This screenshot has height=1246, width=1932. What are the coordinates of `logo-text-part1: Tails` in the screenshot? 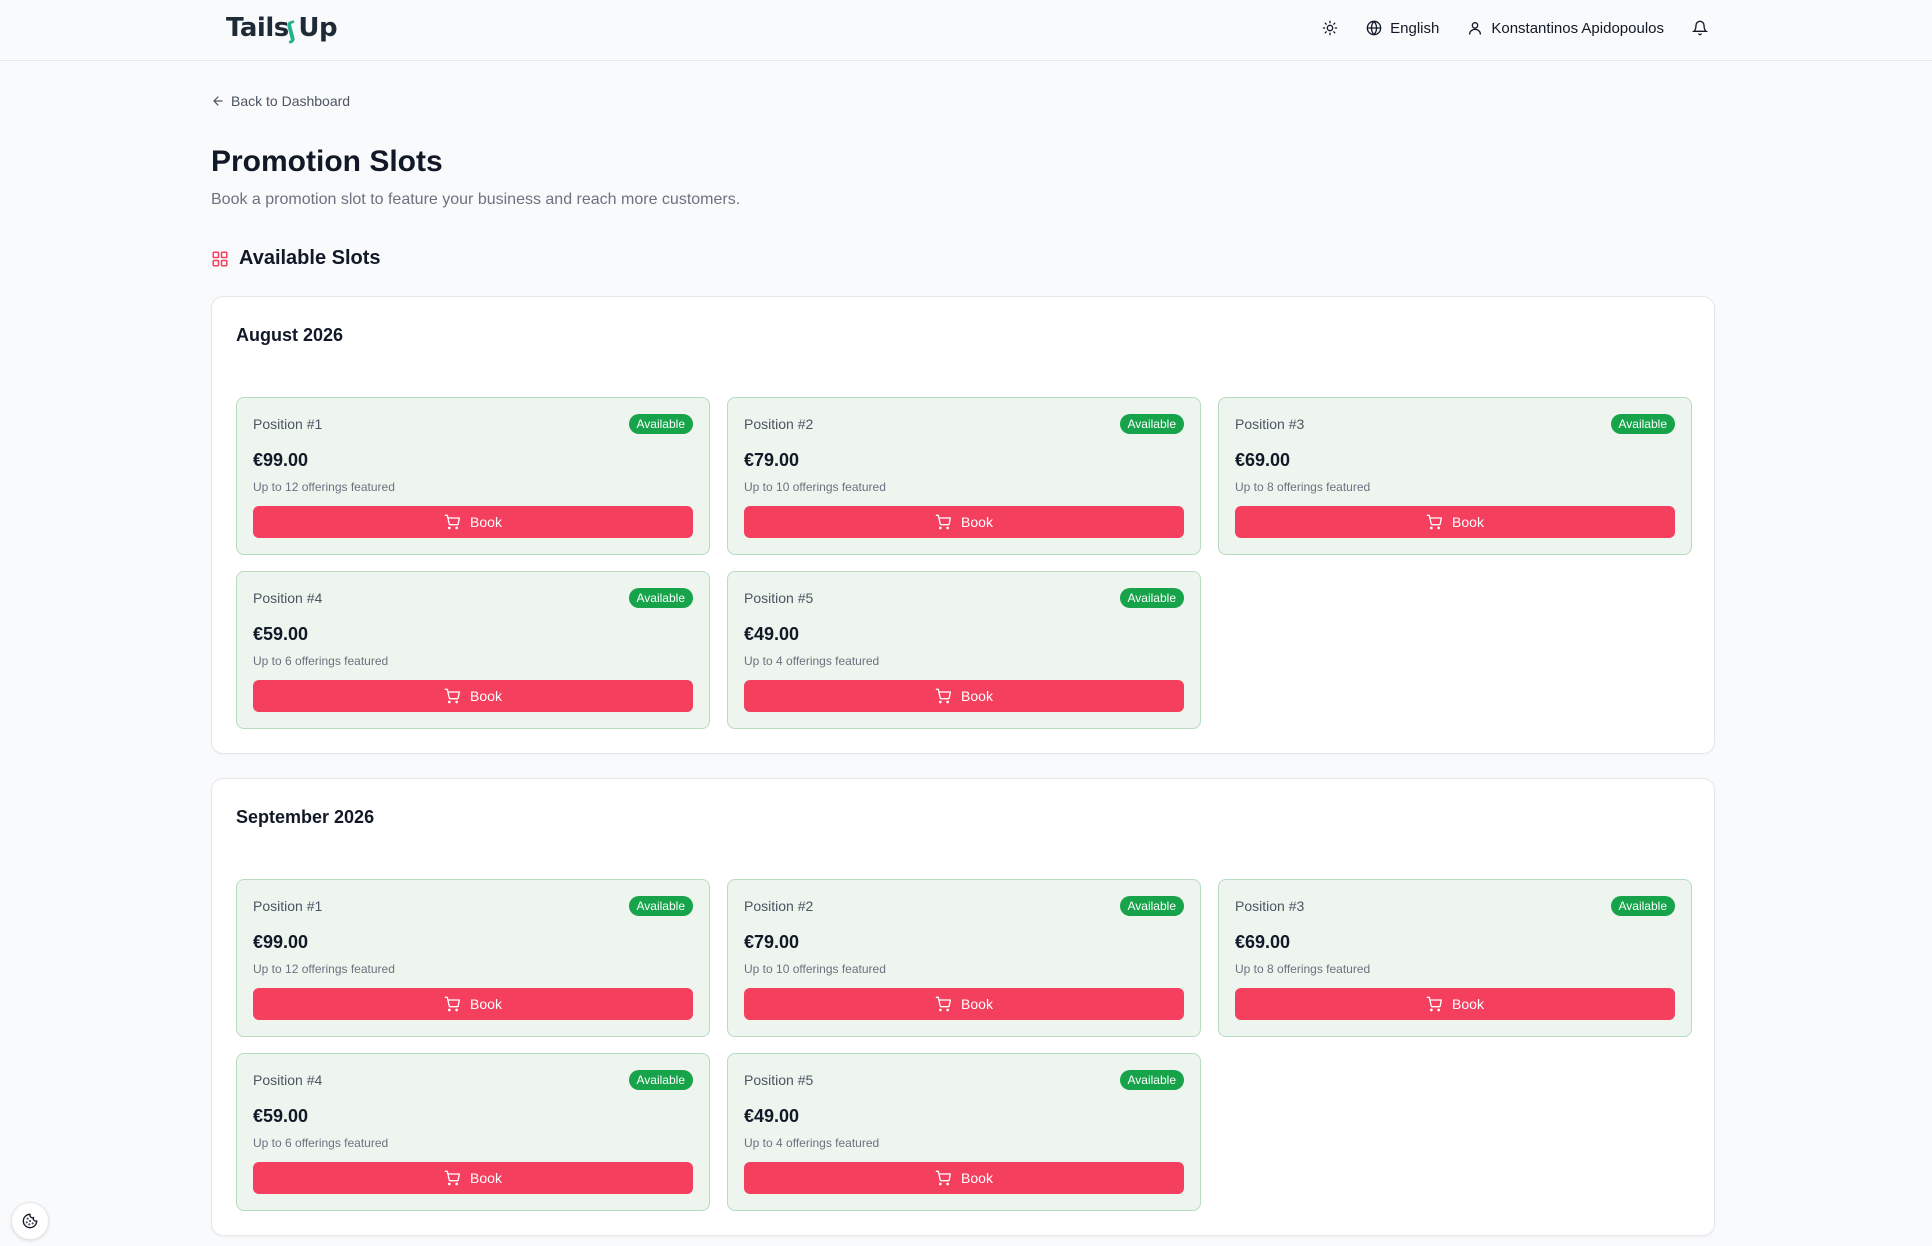 It's located at (257, 28).